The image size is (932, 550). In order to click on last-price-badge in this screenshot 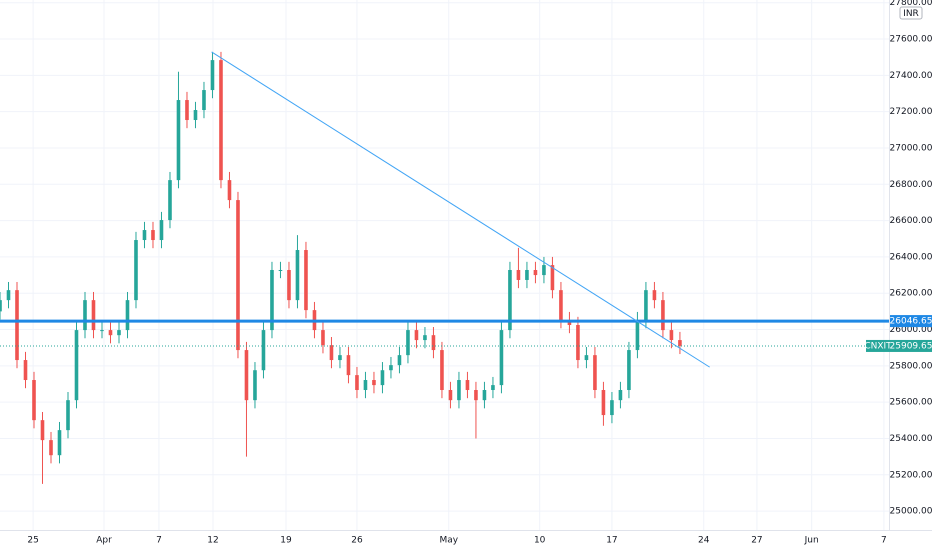, I will do `click(911, 345)`.